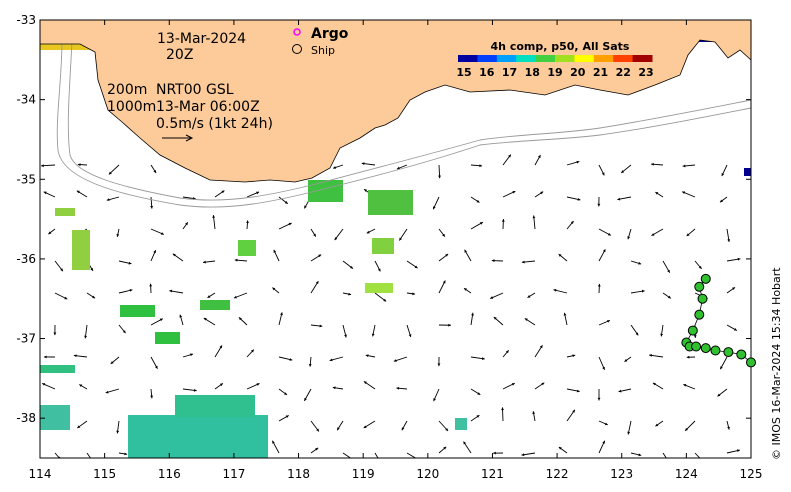  I want to click on y-tick-label: -36, so click(26, 259).